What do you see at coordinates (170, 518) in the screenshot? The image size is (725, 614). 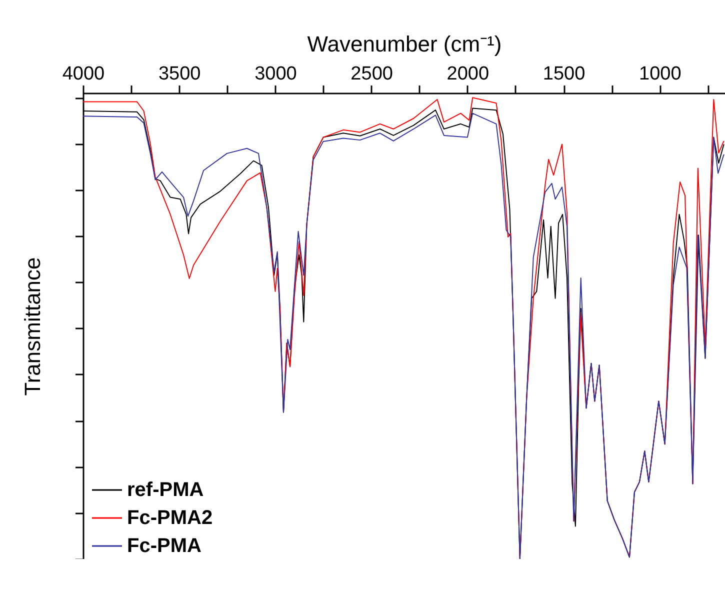 I see `legend-label: Fc-PMA2` at bounding box center [170, 518].